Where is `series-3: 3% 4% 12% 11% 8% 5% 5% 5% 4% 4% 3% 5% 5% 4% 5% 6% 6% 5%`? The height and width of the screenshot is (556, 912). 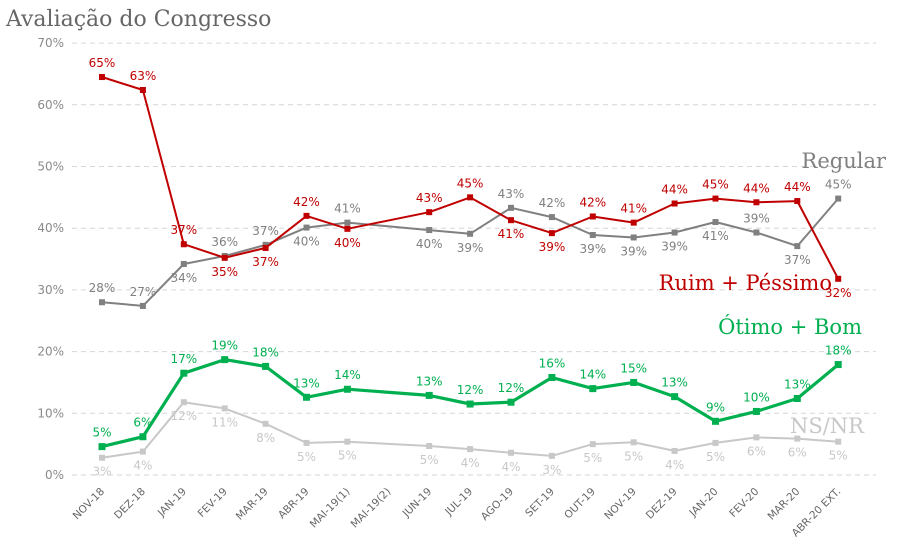 series-3: 3% 4% 12% 11% 8% 5% 5% 5% 4% 4% 3% 5% 5% 4% 5% 6% 6% 5% is located at coordinates (470, 439).